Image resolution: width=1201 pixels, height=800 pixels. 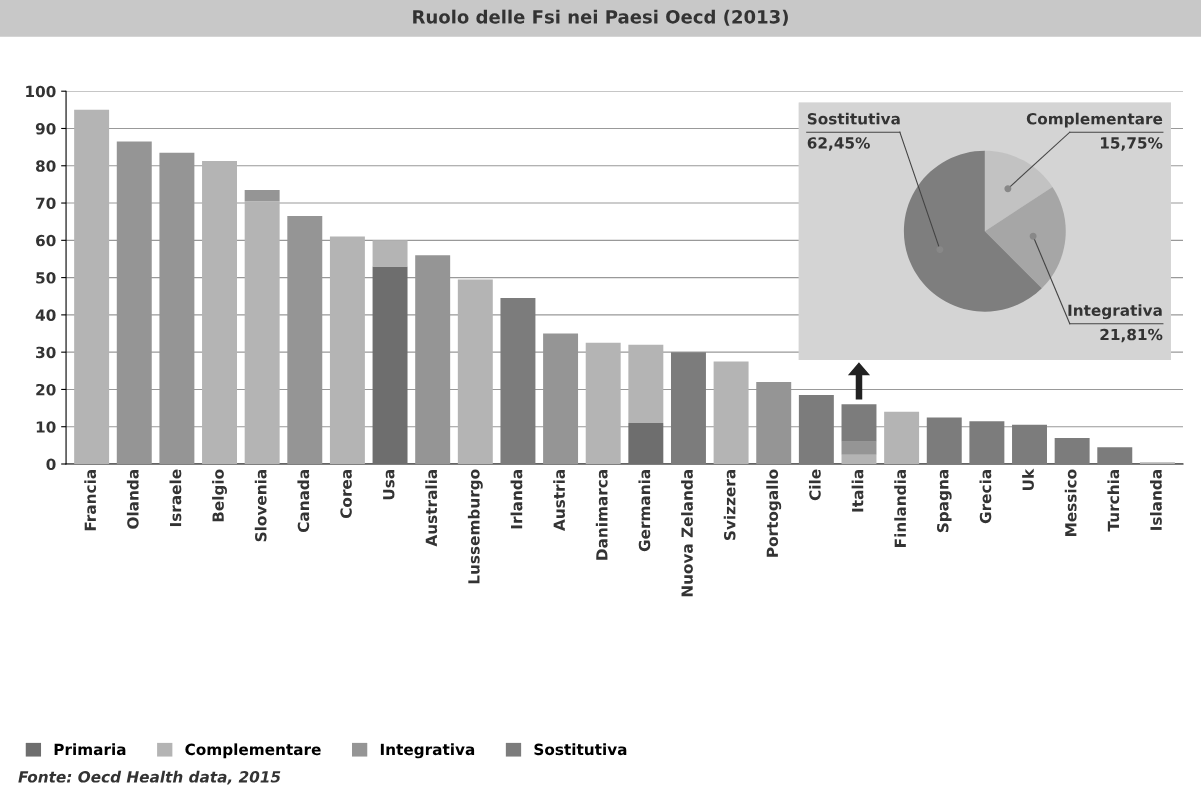 I want to click on y-tick-label: 70, so click(x=46, y=203).